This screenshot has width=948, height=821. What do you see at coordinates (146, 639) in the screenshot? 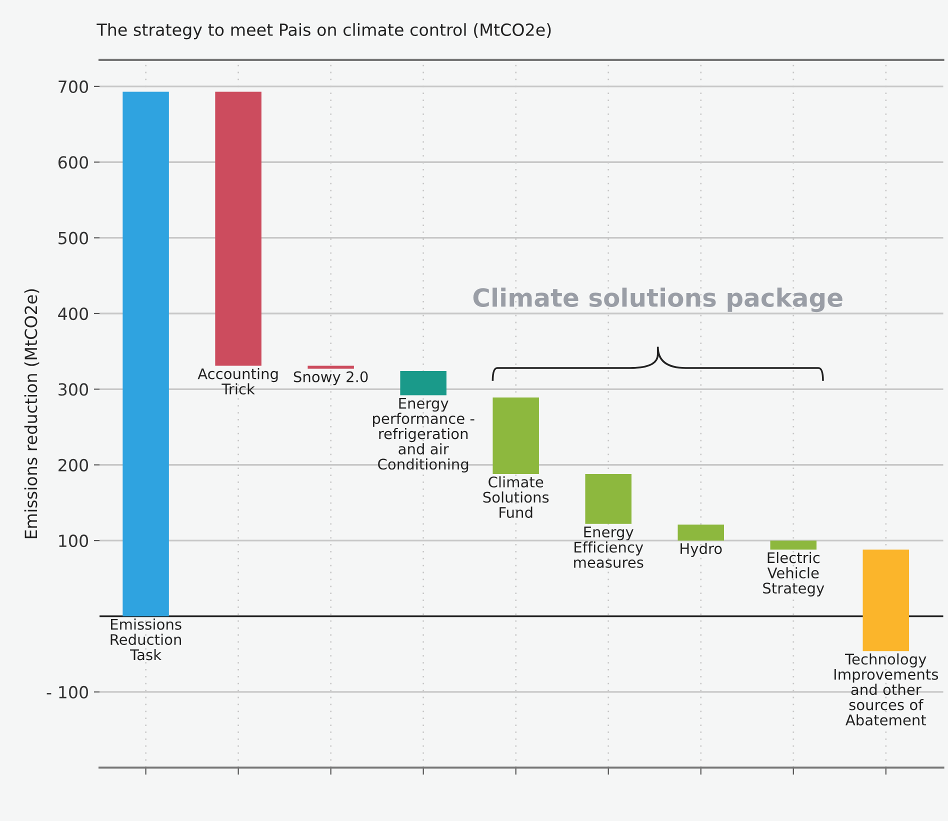
I see `x-tick-label: Emissions Reduction Task` at bounding box center [146, 639].